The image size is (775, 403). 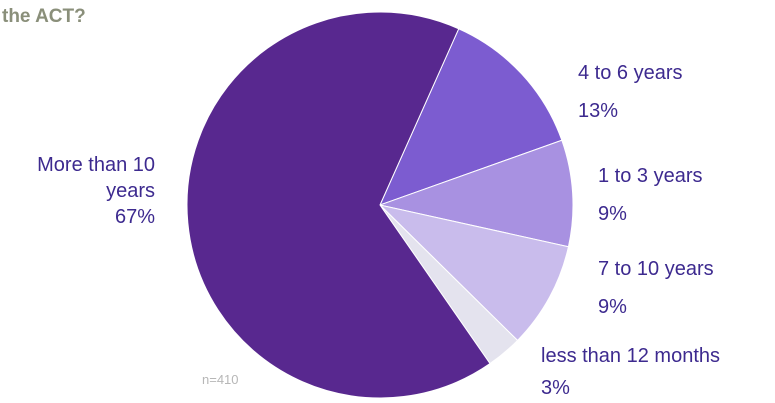 What do you see at coordinates (44, 16) in the screenshot?
I see `chart-title: the ACT?` at bounding box center [44, 16].